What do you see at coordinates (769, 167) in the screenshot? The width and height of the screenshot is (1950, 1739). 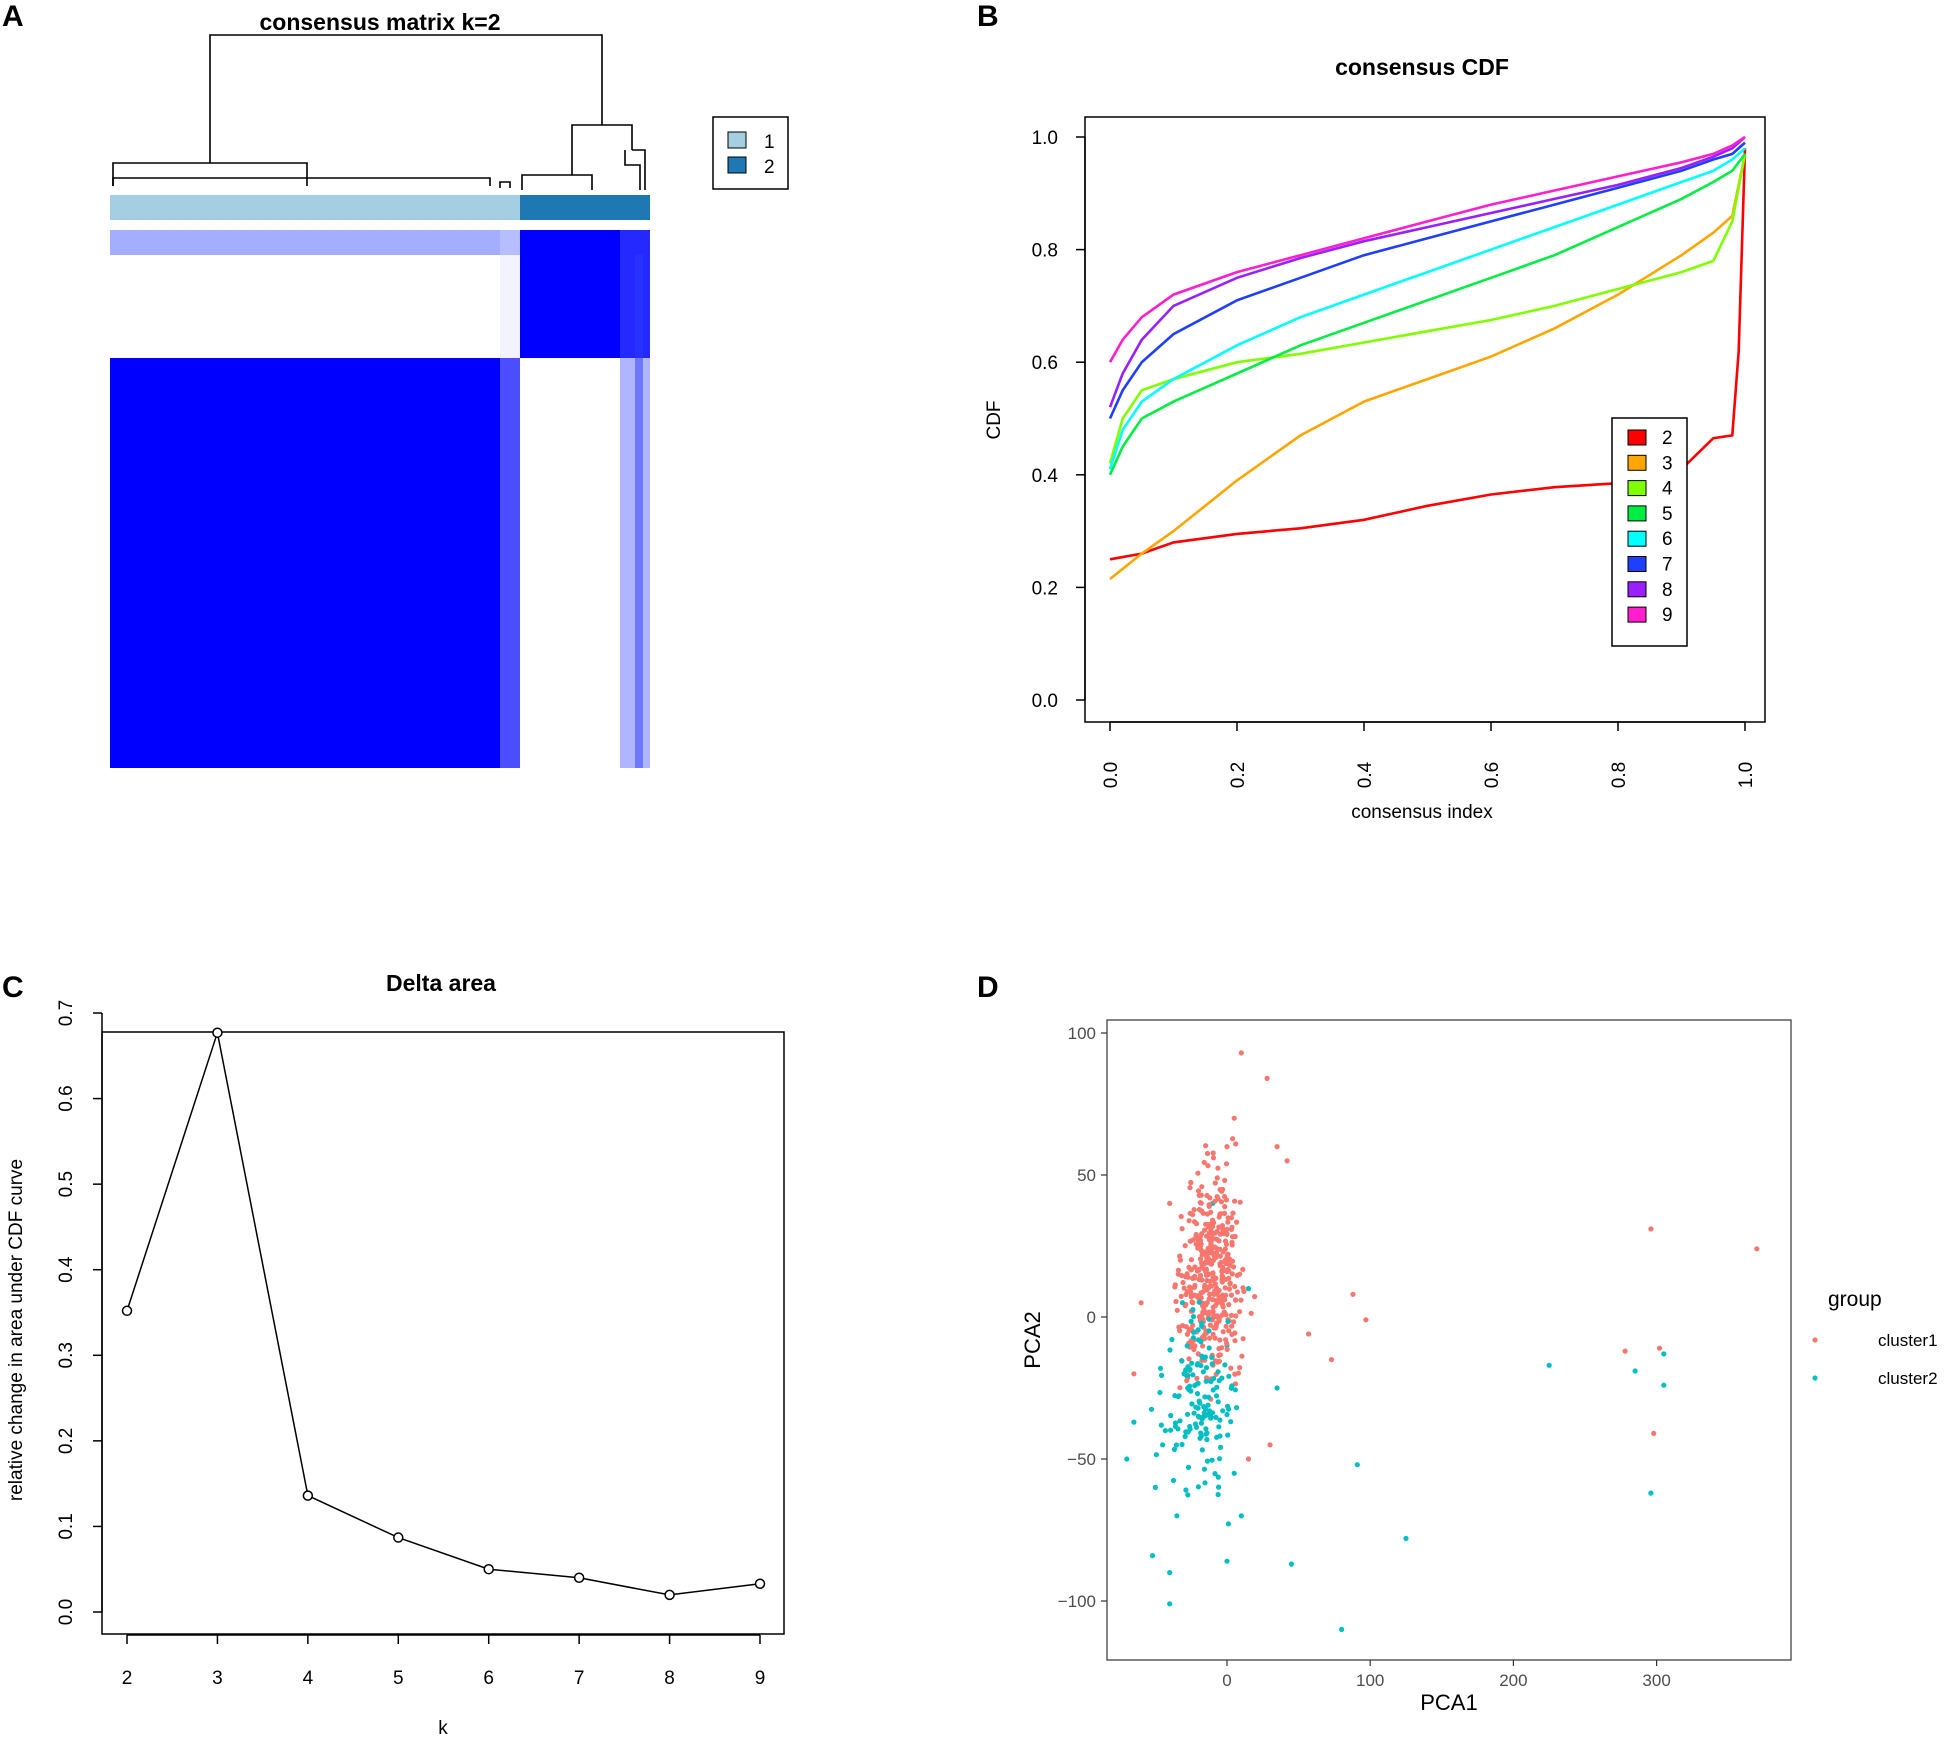 I see `legend-label-2: 2` at bounding box center [769, 167].